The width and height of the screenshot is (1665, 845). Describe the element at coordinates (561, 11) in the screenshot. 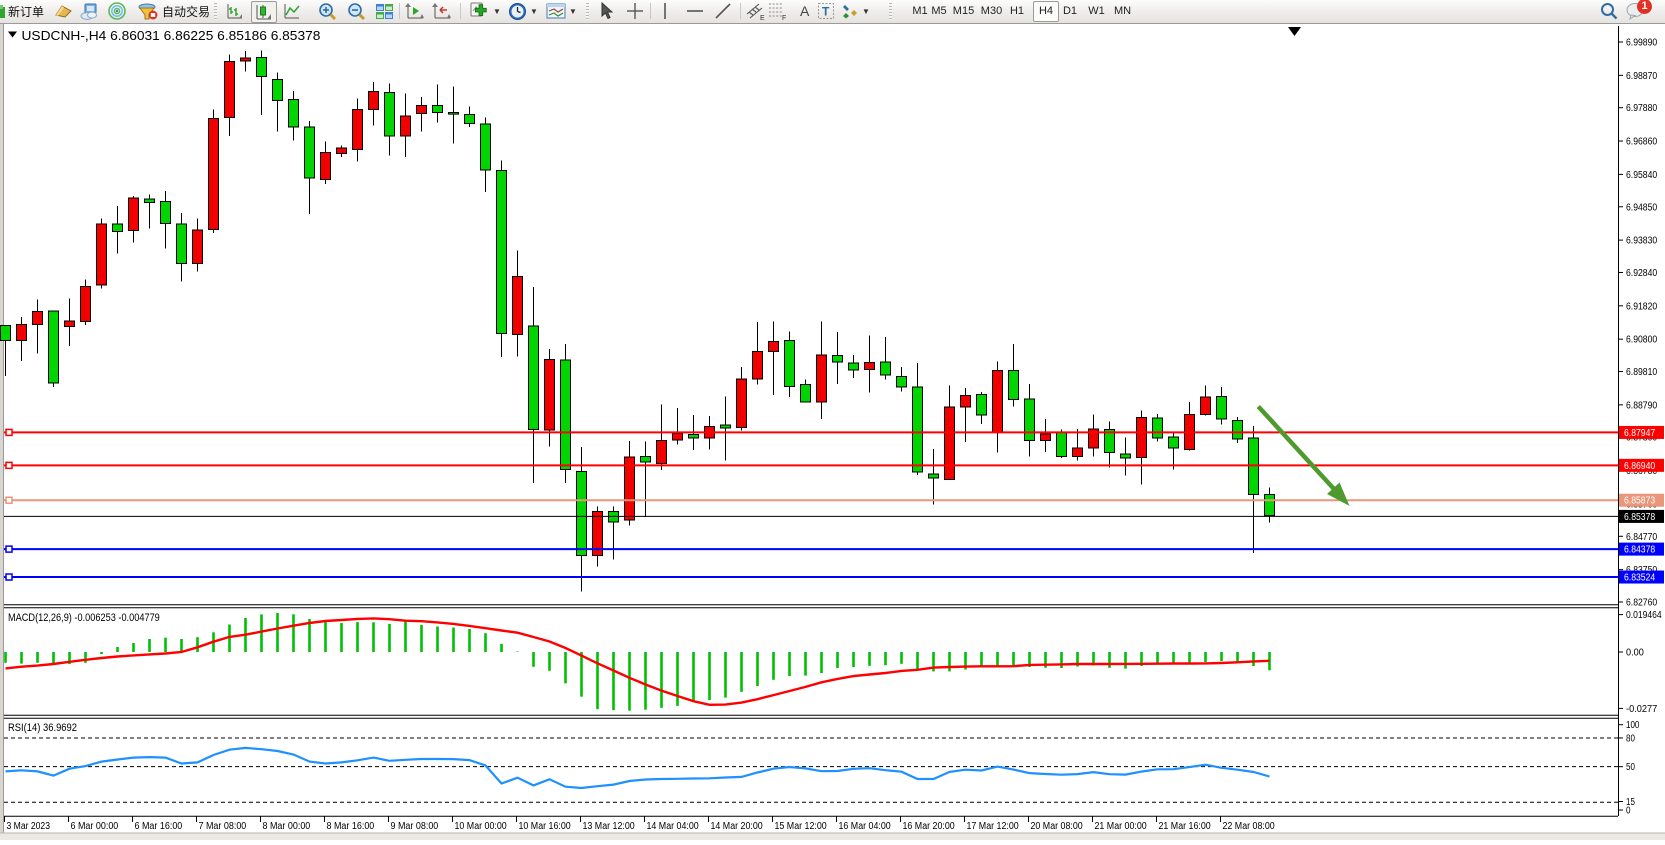

I see `template-button: ▼` at that location.